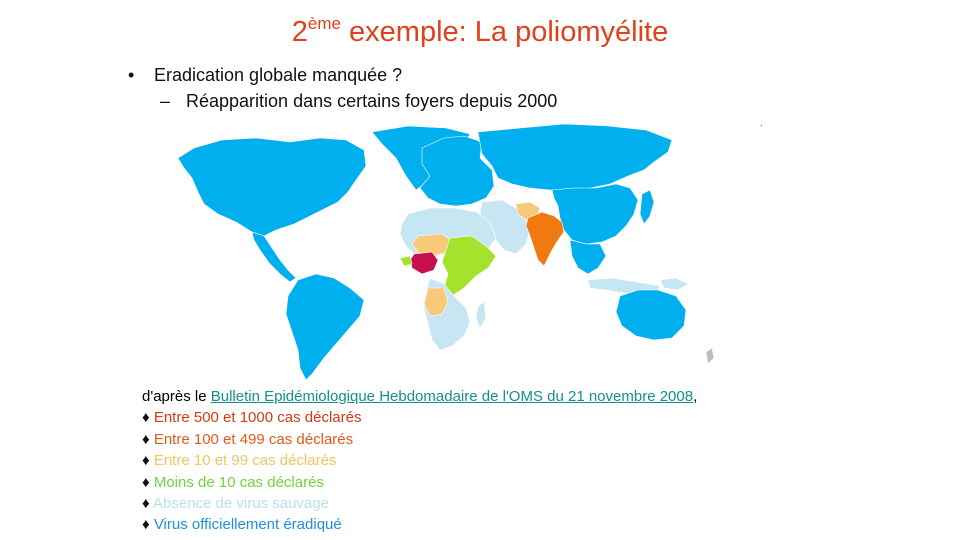 This screenshot has width=960, height=540. I want to click on slide-title: 2ème exemple: La poliomyélite, so click(480, 32).